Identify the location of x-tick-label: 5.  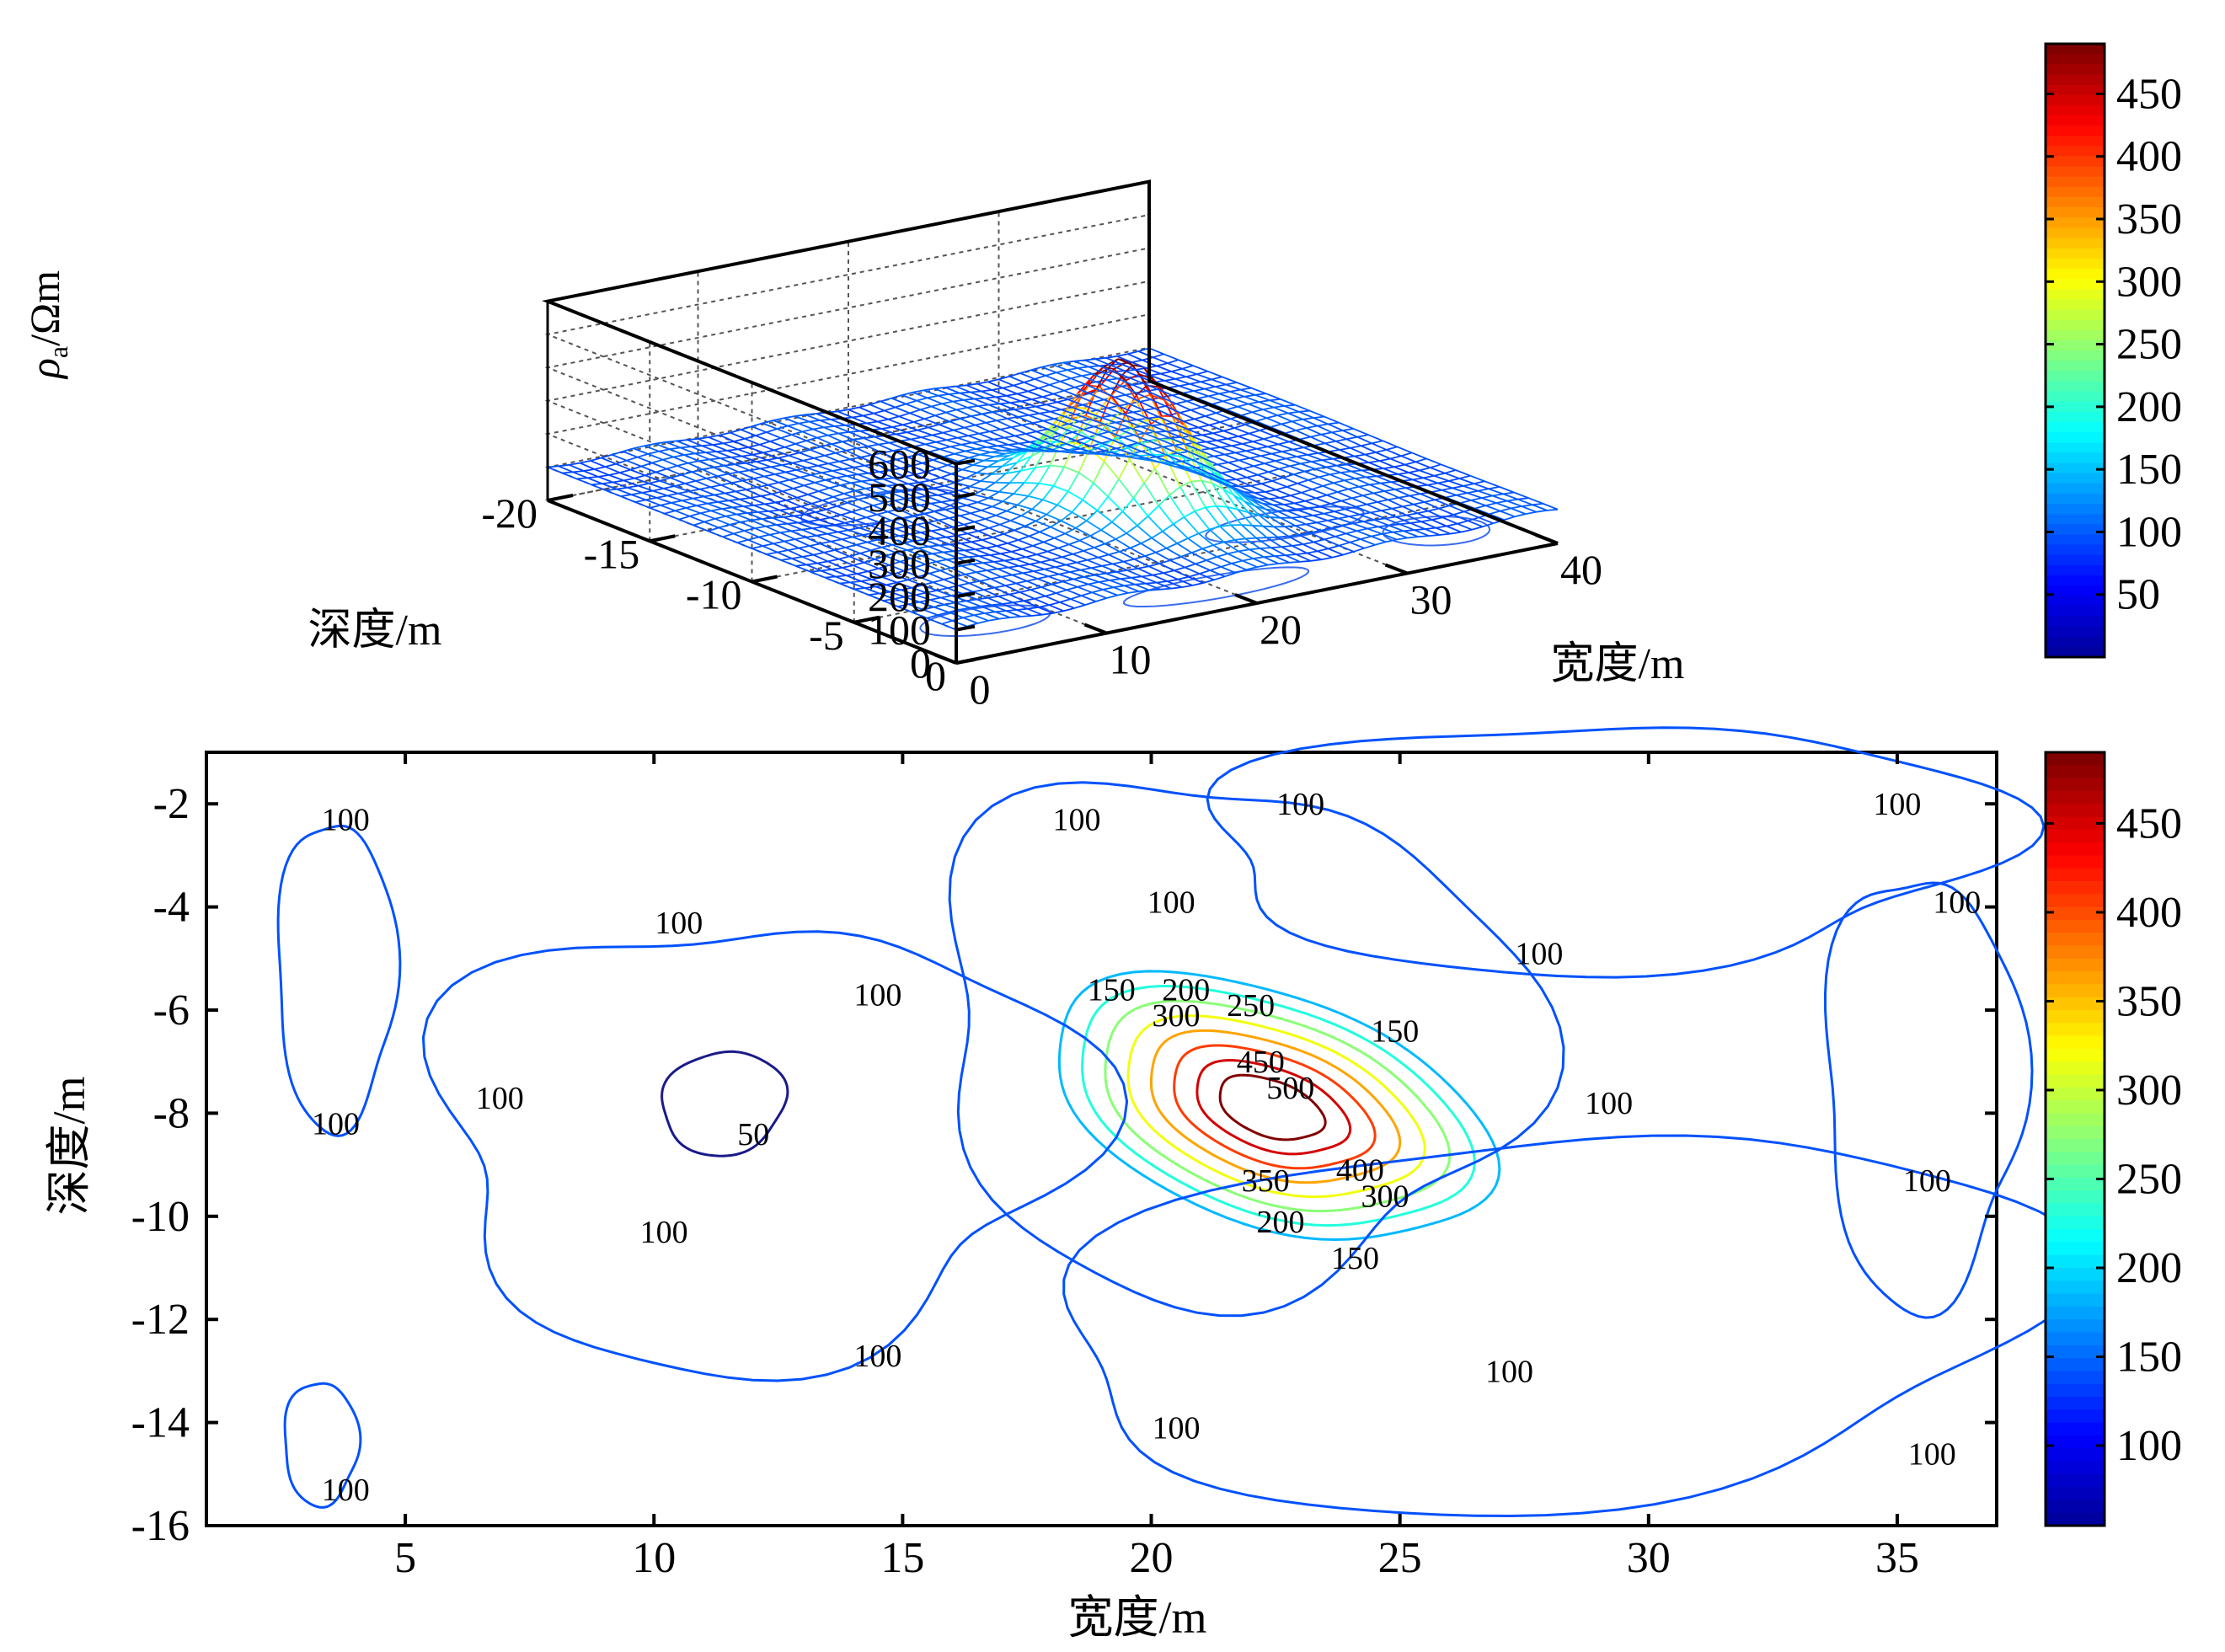
(405, 1558).